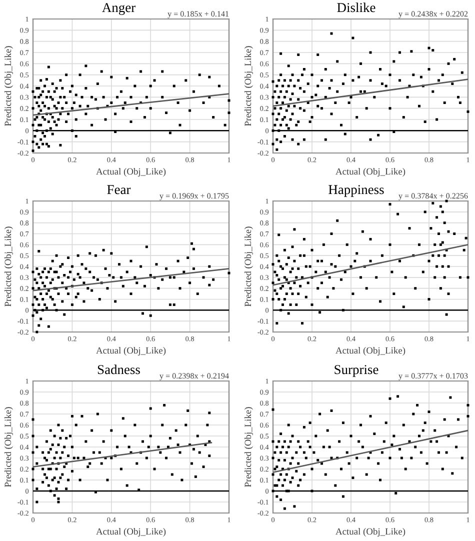 Image resolution: width=475 pixels, height=541 pixels. Describe the element at coordinates (433, 14) in the screenshot. I see `text: y = 0.2438x + 0.2202` at that location.